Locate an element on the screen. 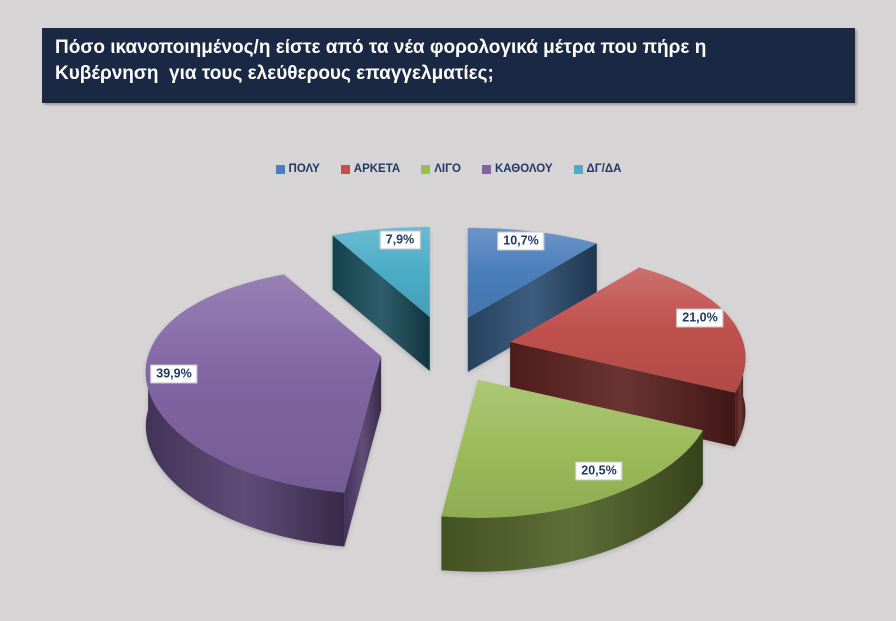 This screenshot has width=896, height=621. pie-label-2: 20,5% is located at coordinates (599, 471).